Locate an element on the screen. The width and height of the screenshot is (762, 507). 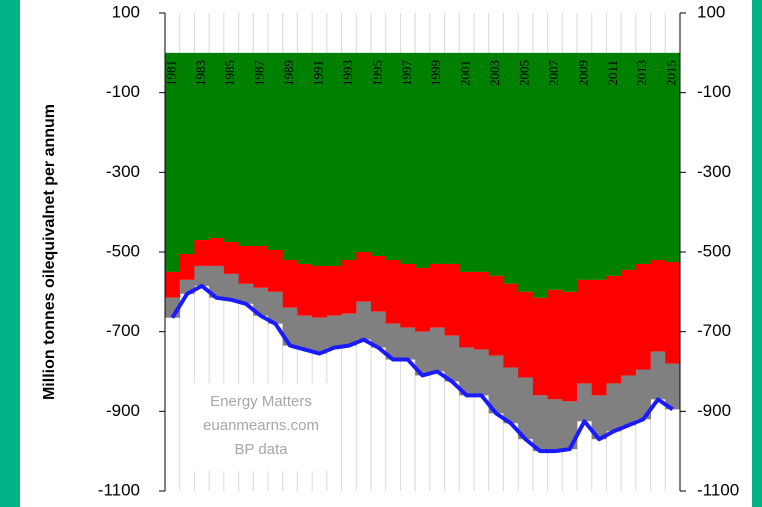
annotation: euanmearns.com is located at coordinates (261, 425).